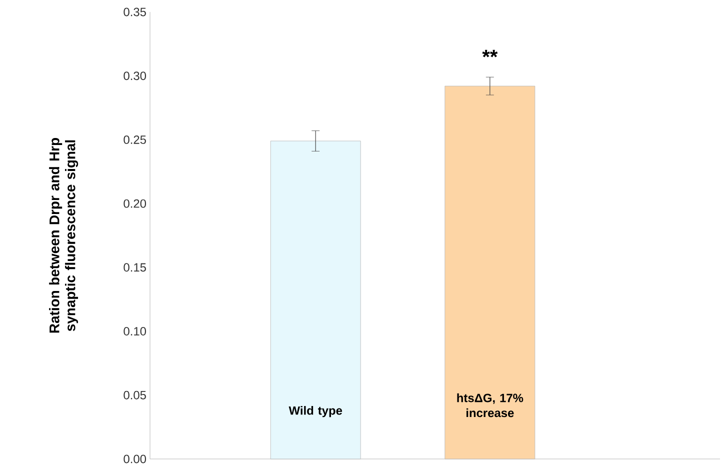  Describe the element at coordinates (135, 459) in the screenshot. I see `y-tick-label: 0.00` at that location.